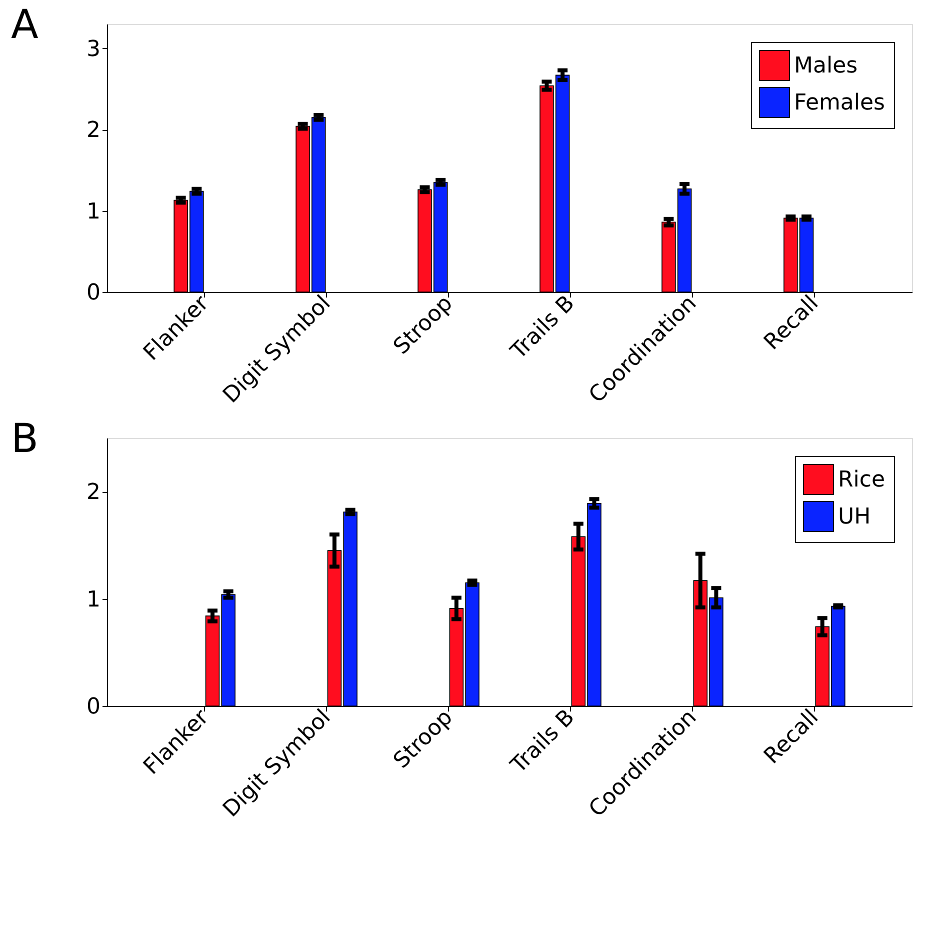  I want to click on legend-label: Males, so click(826, 66).